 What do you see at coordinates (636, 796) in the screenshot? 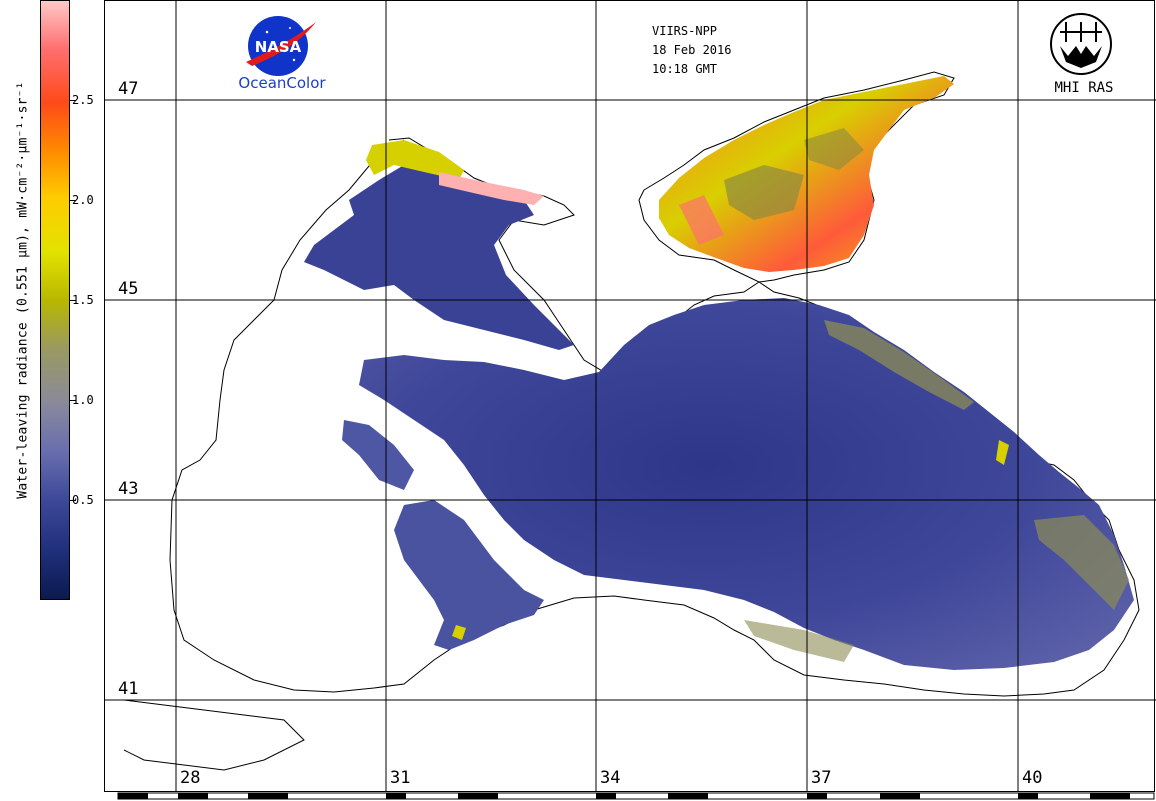
I see `scale-bar` at bounding box center [636, 796].